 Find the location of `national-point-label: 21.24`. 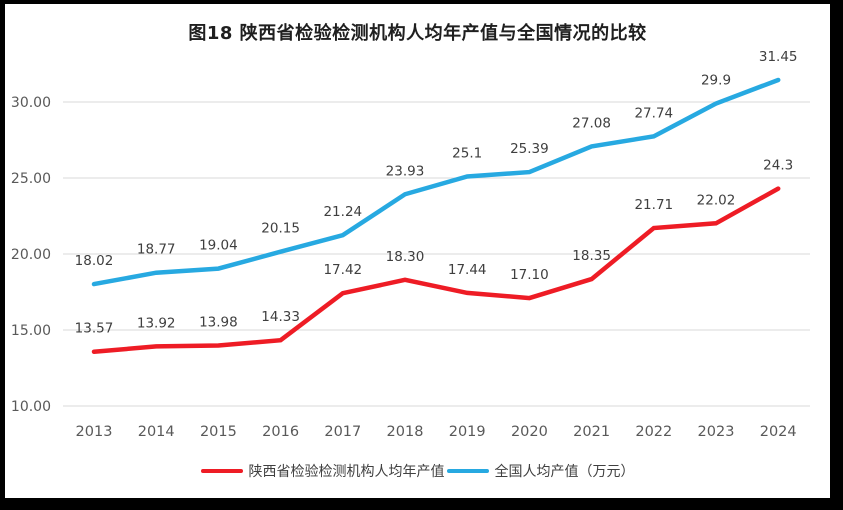

national-point-label: 21.24 is located at coordinates (342, 212).